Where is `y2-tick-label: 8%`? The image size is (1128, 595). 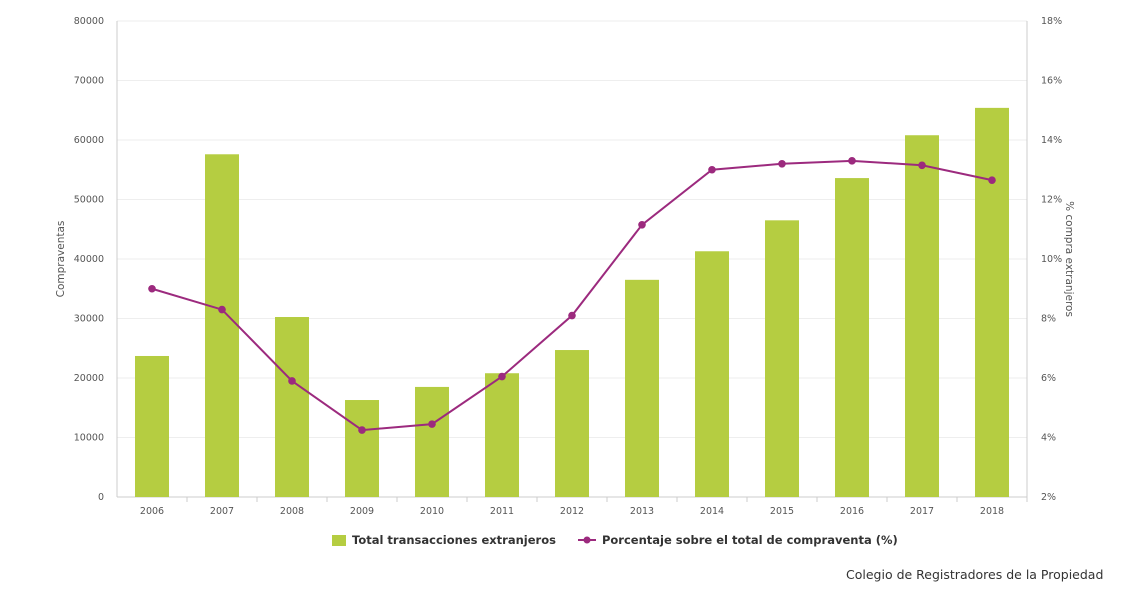
y2-tick-label: 8% is located at coordinates (1048, 319).